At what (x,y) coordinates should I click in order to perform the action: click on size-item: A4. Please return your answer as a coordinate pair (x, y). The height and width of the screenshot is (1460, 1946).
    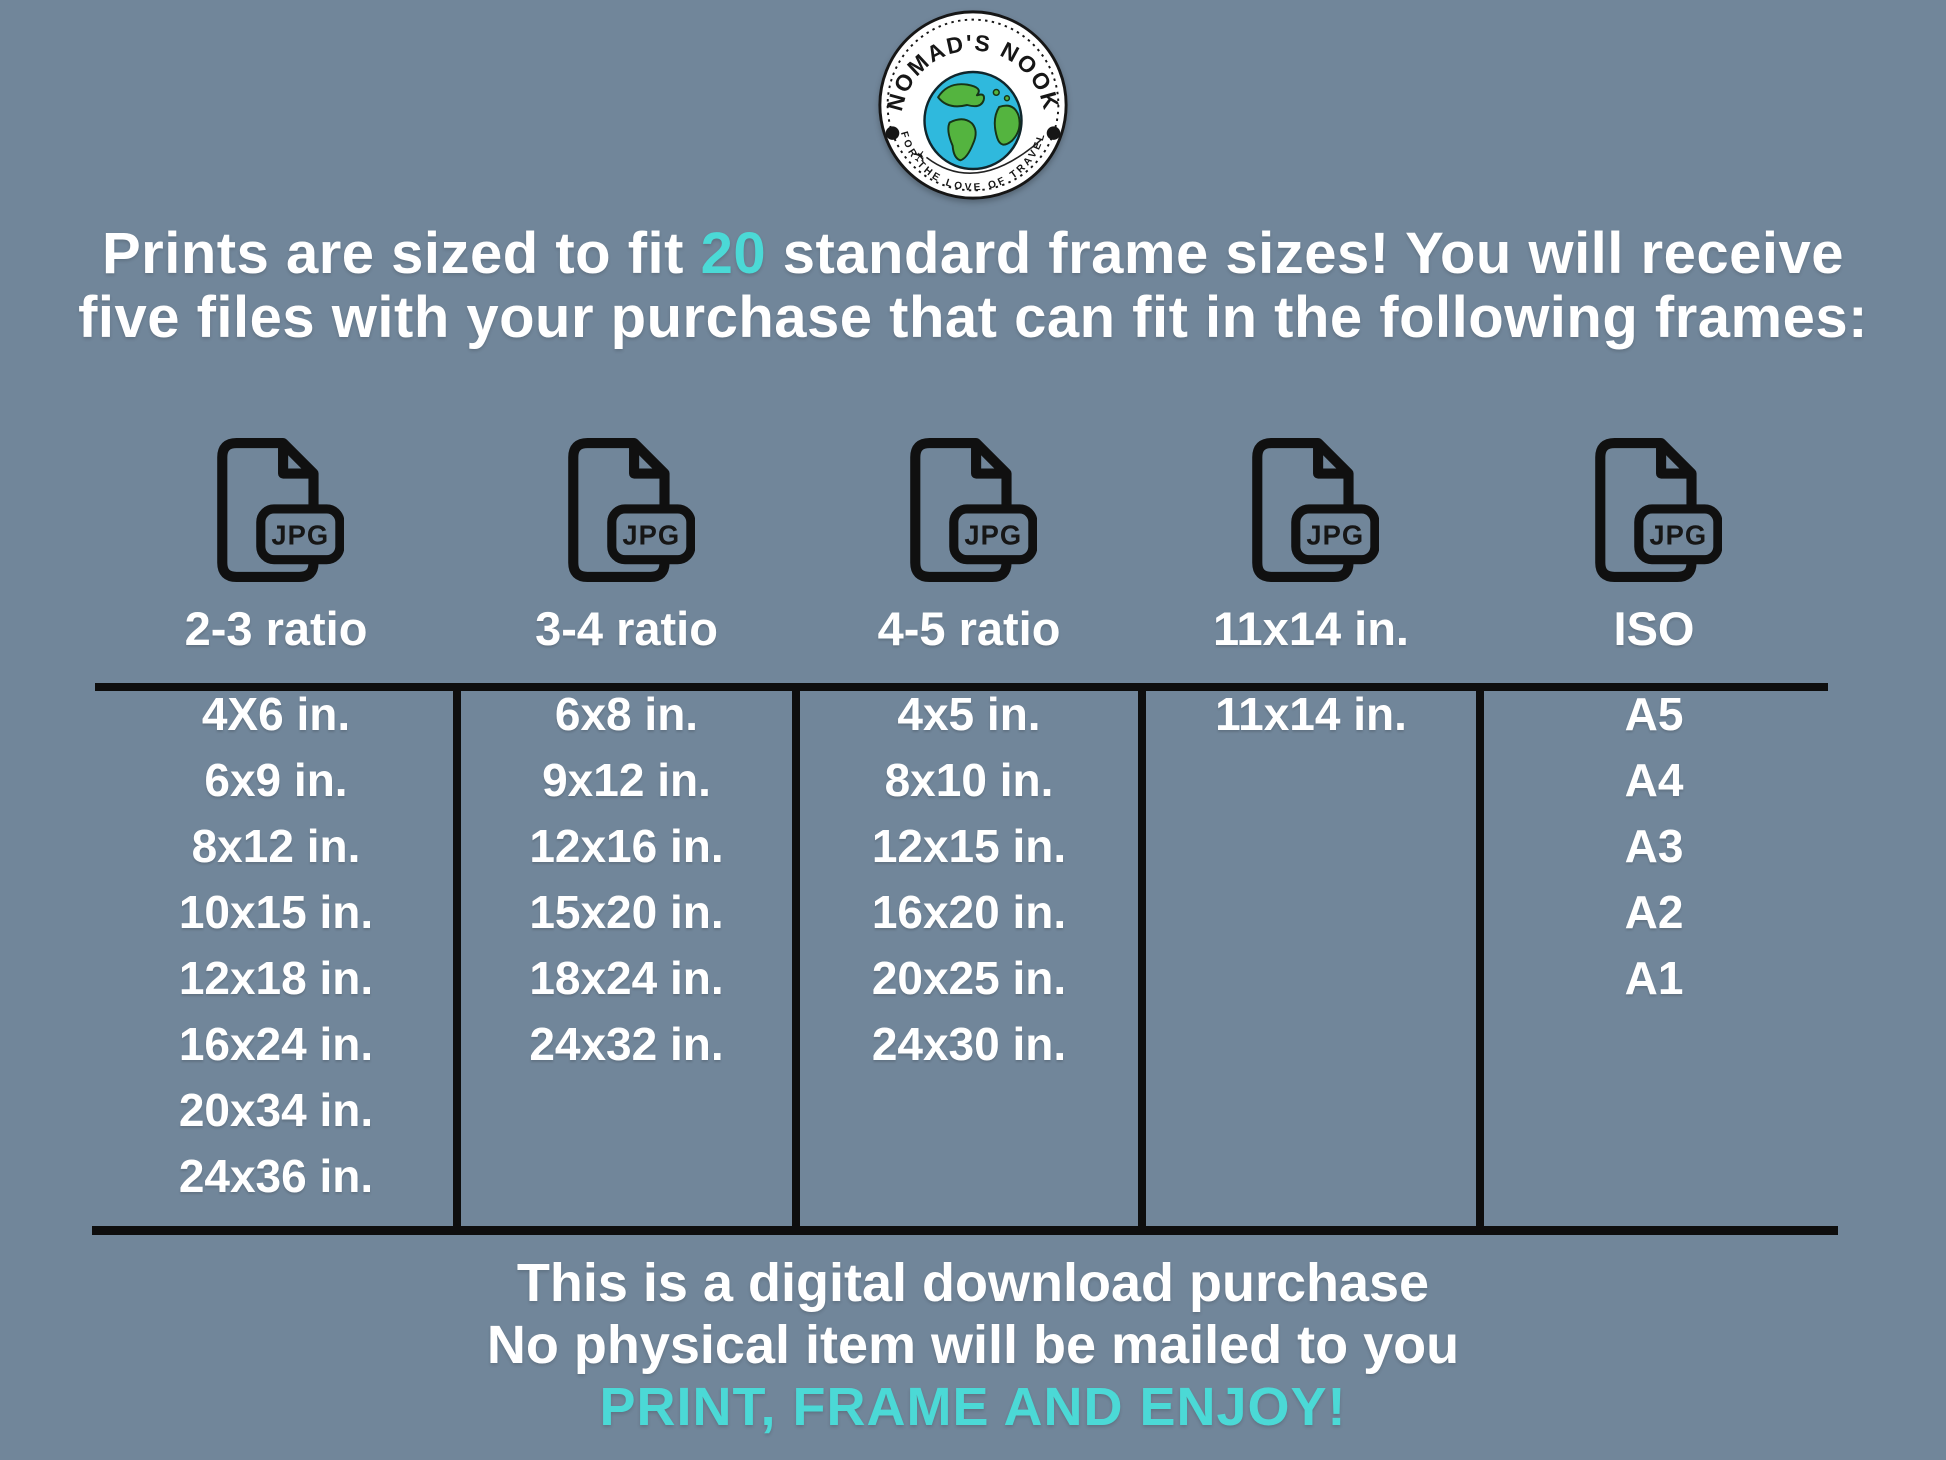
    Looking at the image, I should click on (1654, 780).